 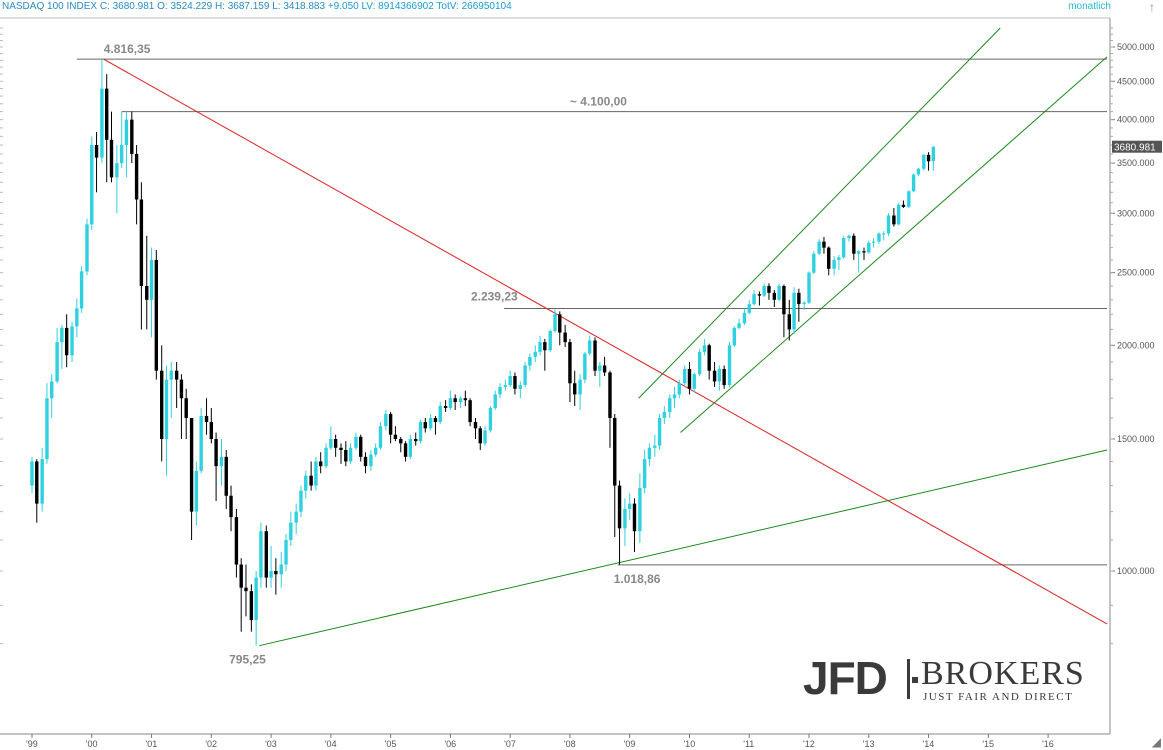 What do you see at coordinates (998, 697) in the screenshot?
I see `logo-tagline: JUST FAIR AND DIRECT` at bounding box center [998, 697].